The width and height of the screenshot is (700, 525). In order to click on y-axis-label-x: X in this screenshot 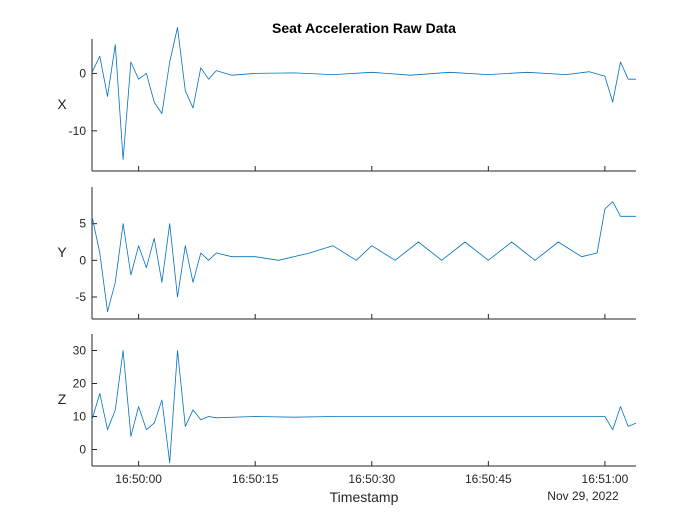, I will do `click(62, 104)`.